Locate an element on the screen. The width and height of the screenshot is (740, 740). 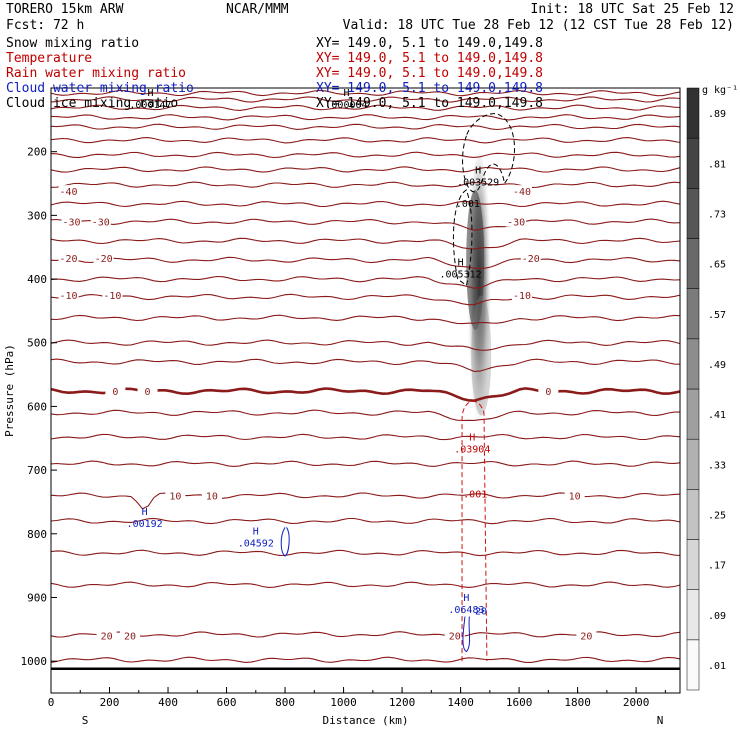
colorbar-tick: .09 is located at coordinates (717, 616).